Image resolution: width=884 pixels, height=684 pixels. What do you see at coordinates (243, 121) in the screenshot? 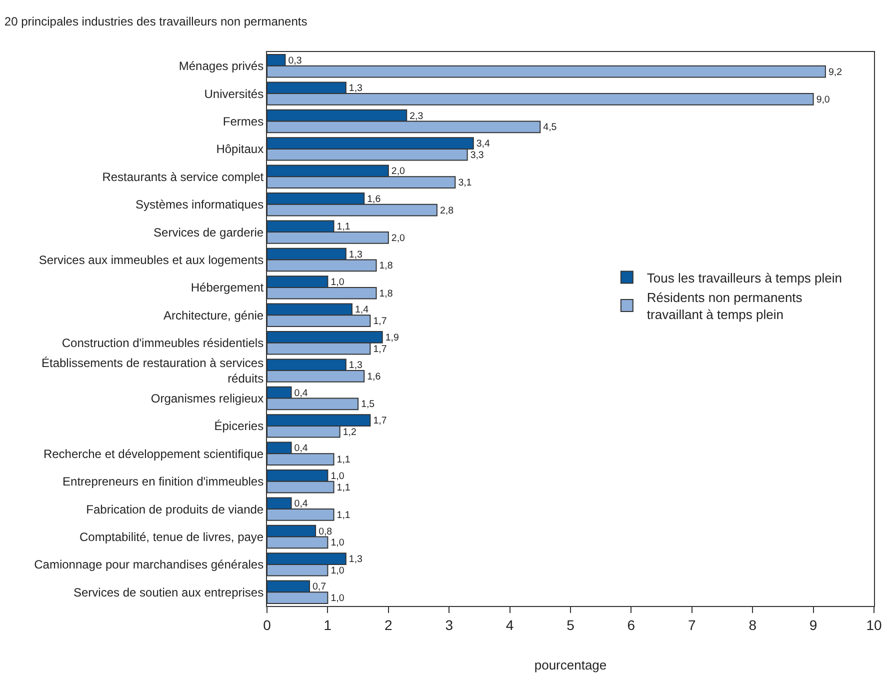
I see `y-tick-label: Fermes` at bounding box center [243, 121].